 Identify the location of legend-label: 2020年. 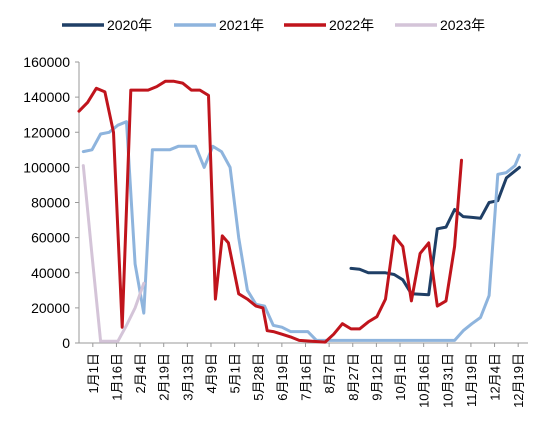
(129, 25).